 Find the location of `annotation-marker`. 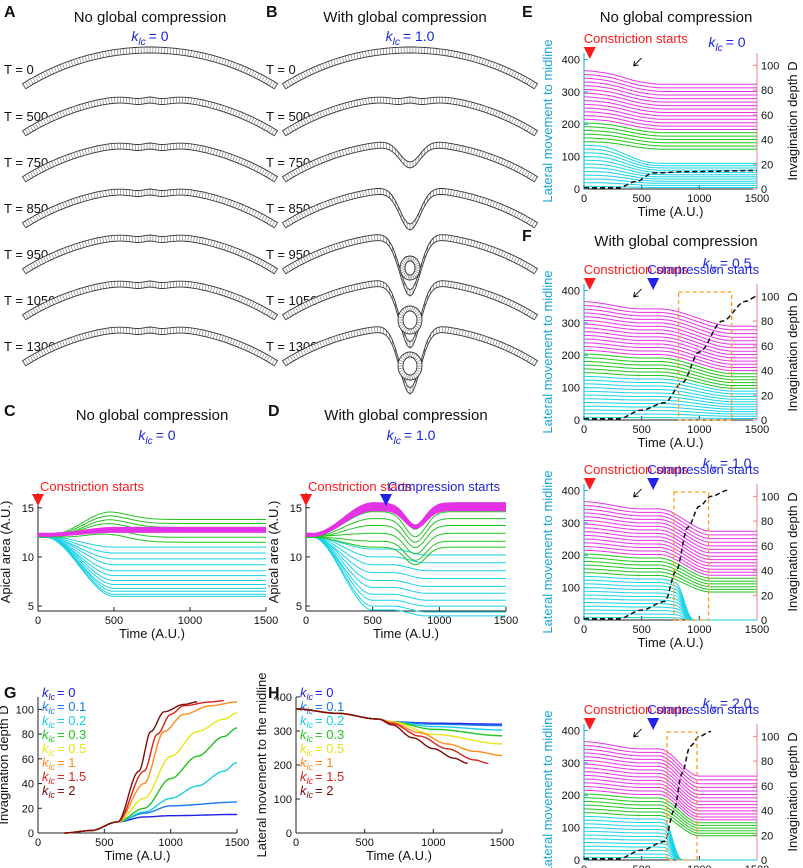

annotation-marker is located at coordinates (589, 484).